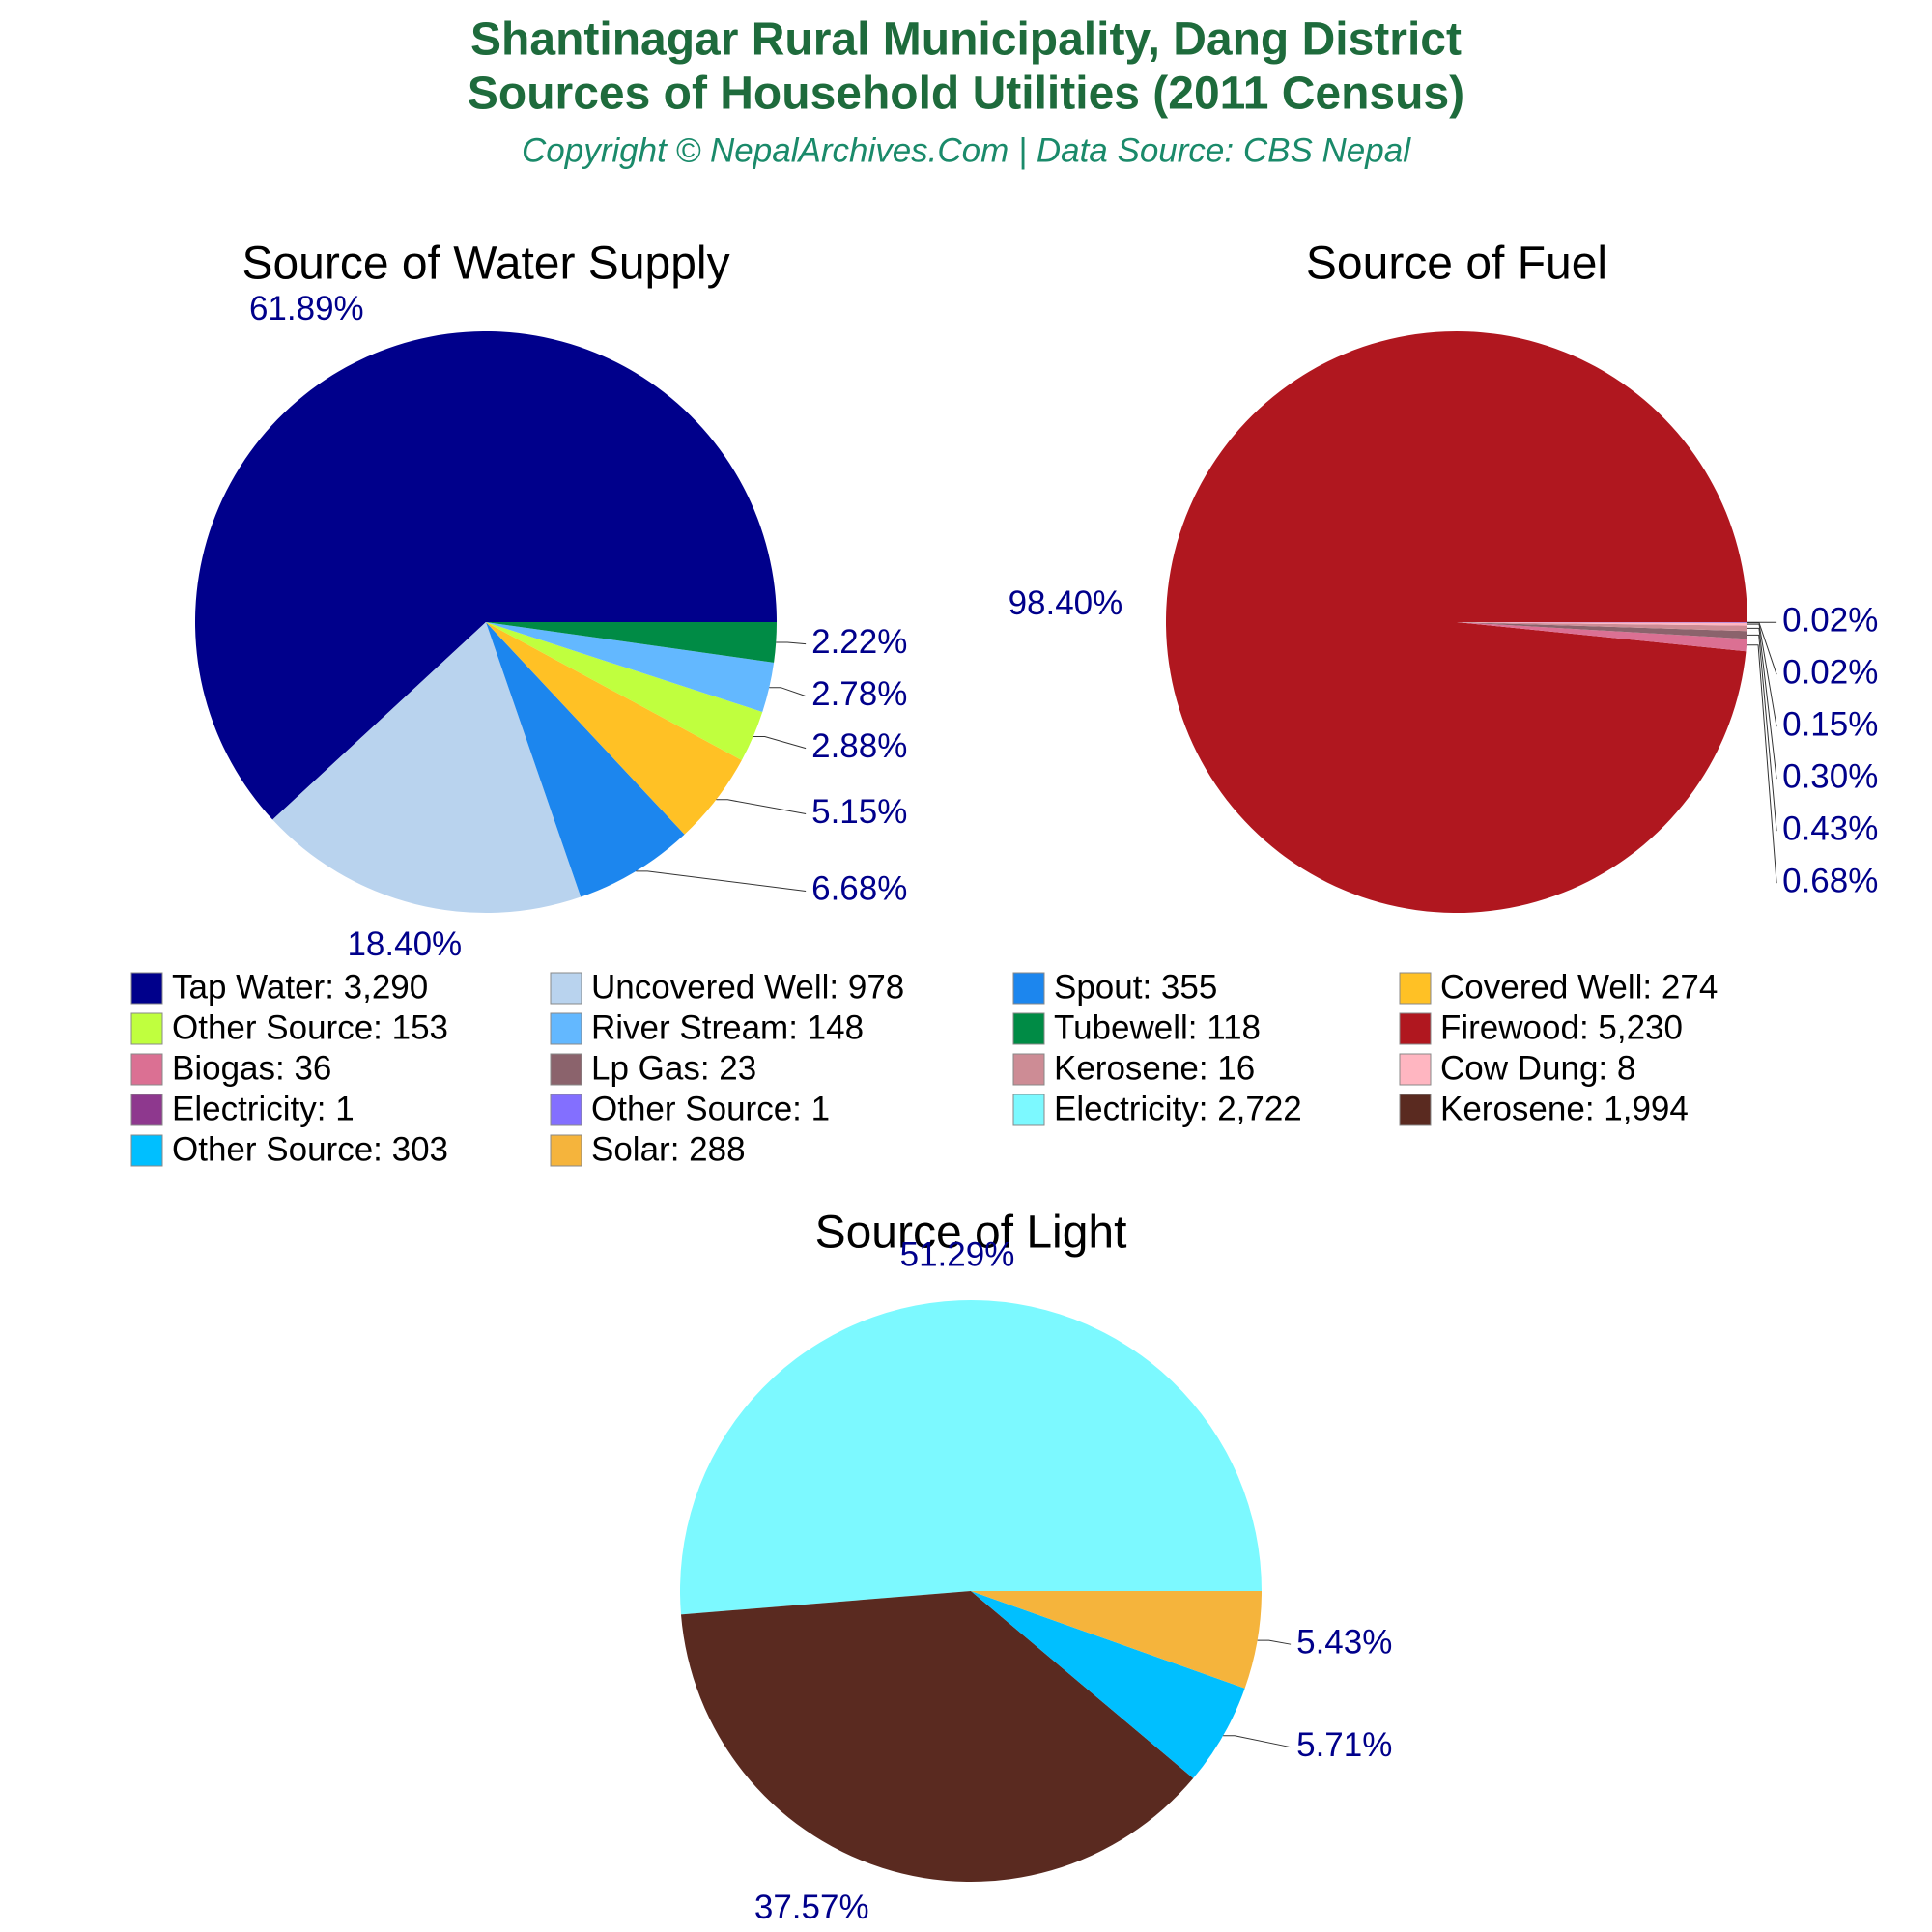  I want to click on pie-title: Source of Light, so click(971, 1233).